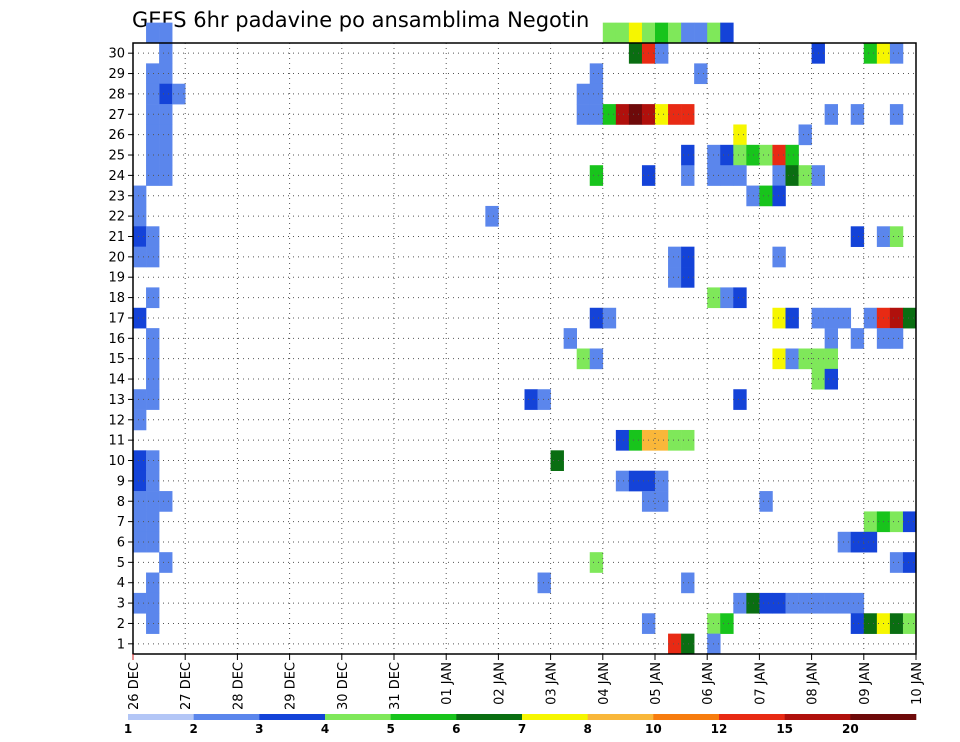 Image resolution: width=960 pixels, height=742 pixels. What do you see at coordinates (121, 542) in the screenshot?
I see `y-tick-label: 6` at bounding box center [121, 542].